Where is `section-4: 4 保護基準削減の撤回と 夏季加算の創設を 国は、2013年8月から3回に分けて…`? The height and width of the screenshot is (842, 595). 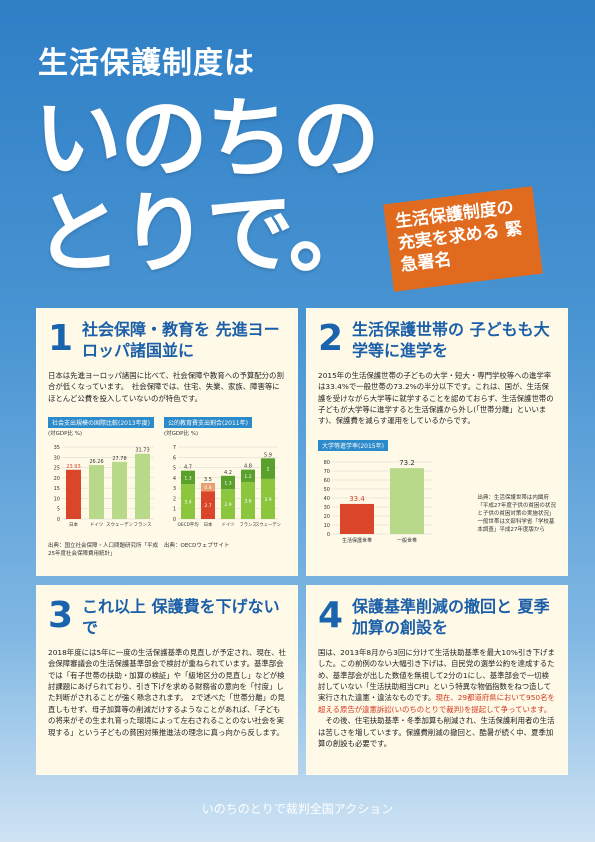
section-4: 4 保護基準削減の撤回と 夏季加算の創設を 国は、2013年8月から3回に分けて… is located at coordinates (437, 680).